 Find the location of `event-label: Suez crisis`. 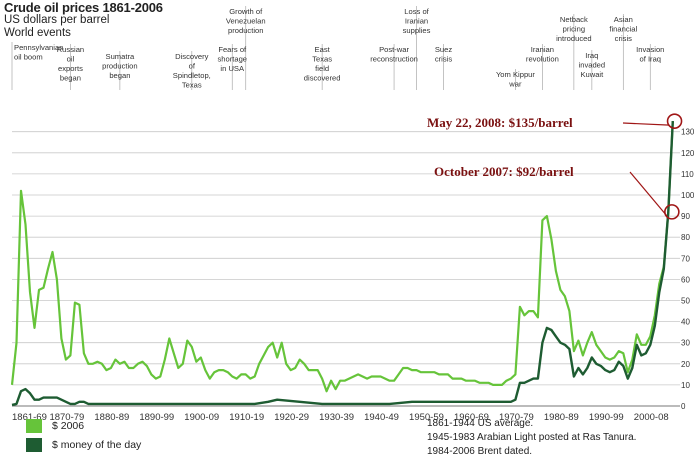

event-label: Suez crisis is located at coordinates (444, 54).